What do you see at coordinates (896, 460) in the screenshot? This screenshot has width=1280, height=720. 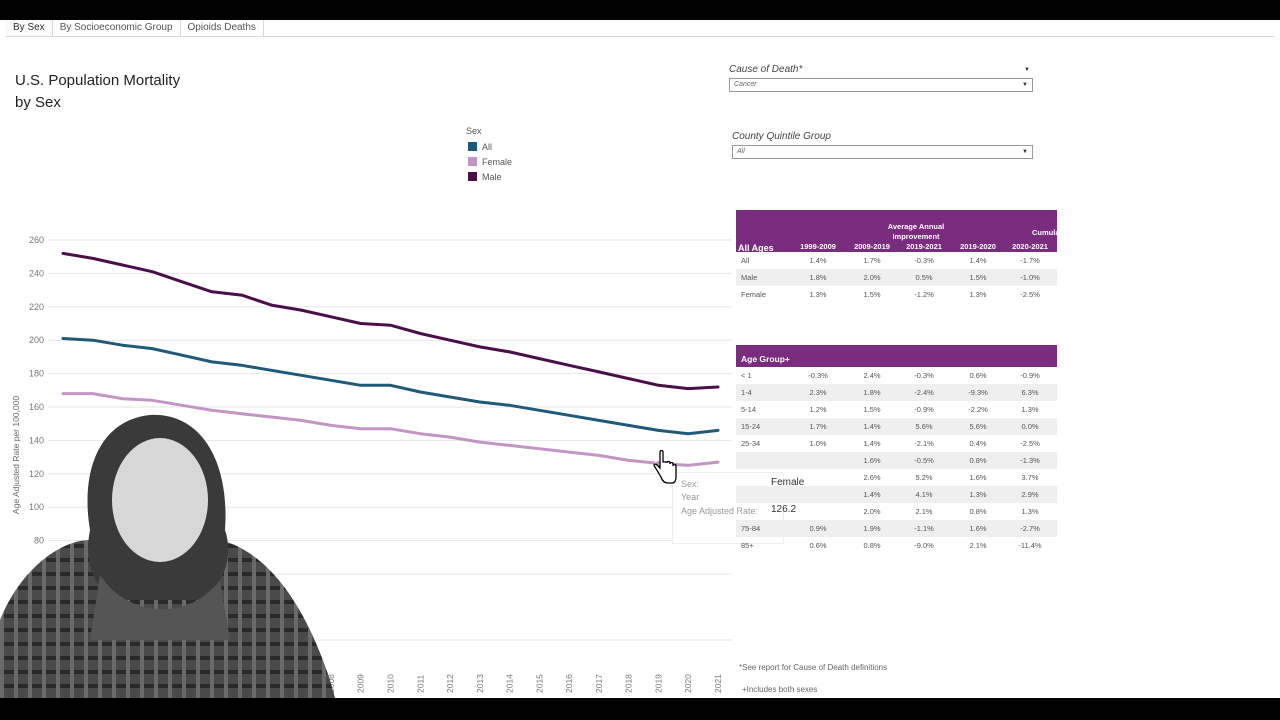 I see `table-row: 1.6% -0.5% 0.8% -1.3%` at bounding box center [896, 460].